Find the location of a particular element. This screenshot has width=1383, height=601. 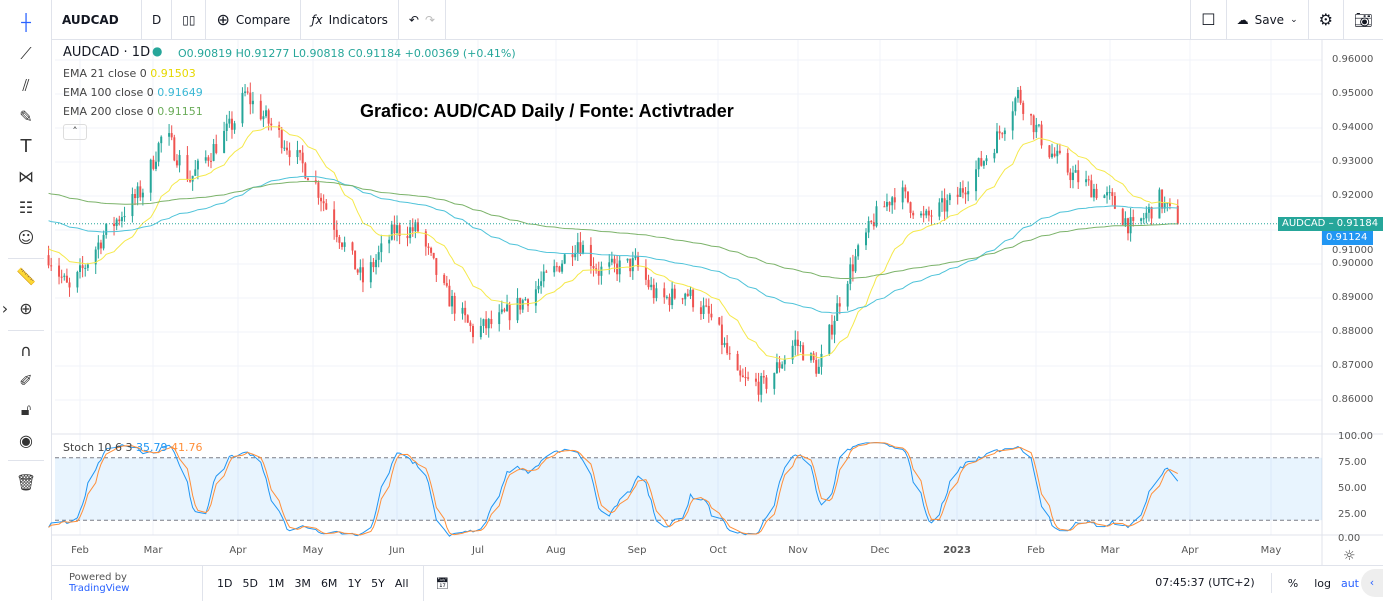

settings-button: ⚙ is located at coordinates (1326, 20).